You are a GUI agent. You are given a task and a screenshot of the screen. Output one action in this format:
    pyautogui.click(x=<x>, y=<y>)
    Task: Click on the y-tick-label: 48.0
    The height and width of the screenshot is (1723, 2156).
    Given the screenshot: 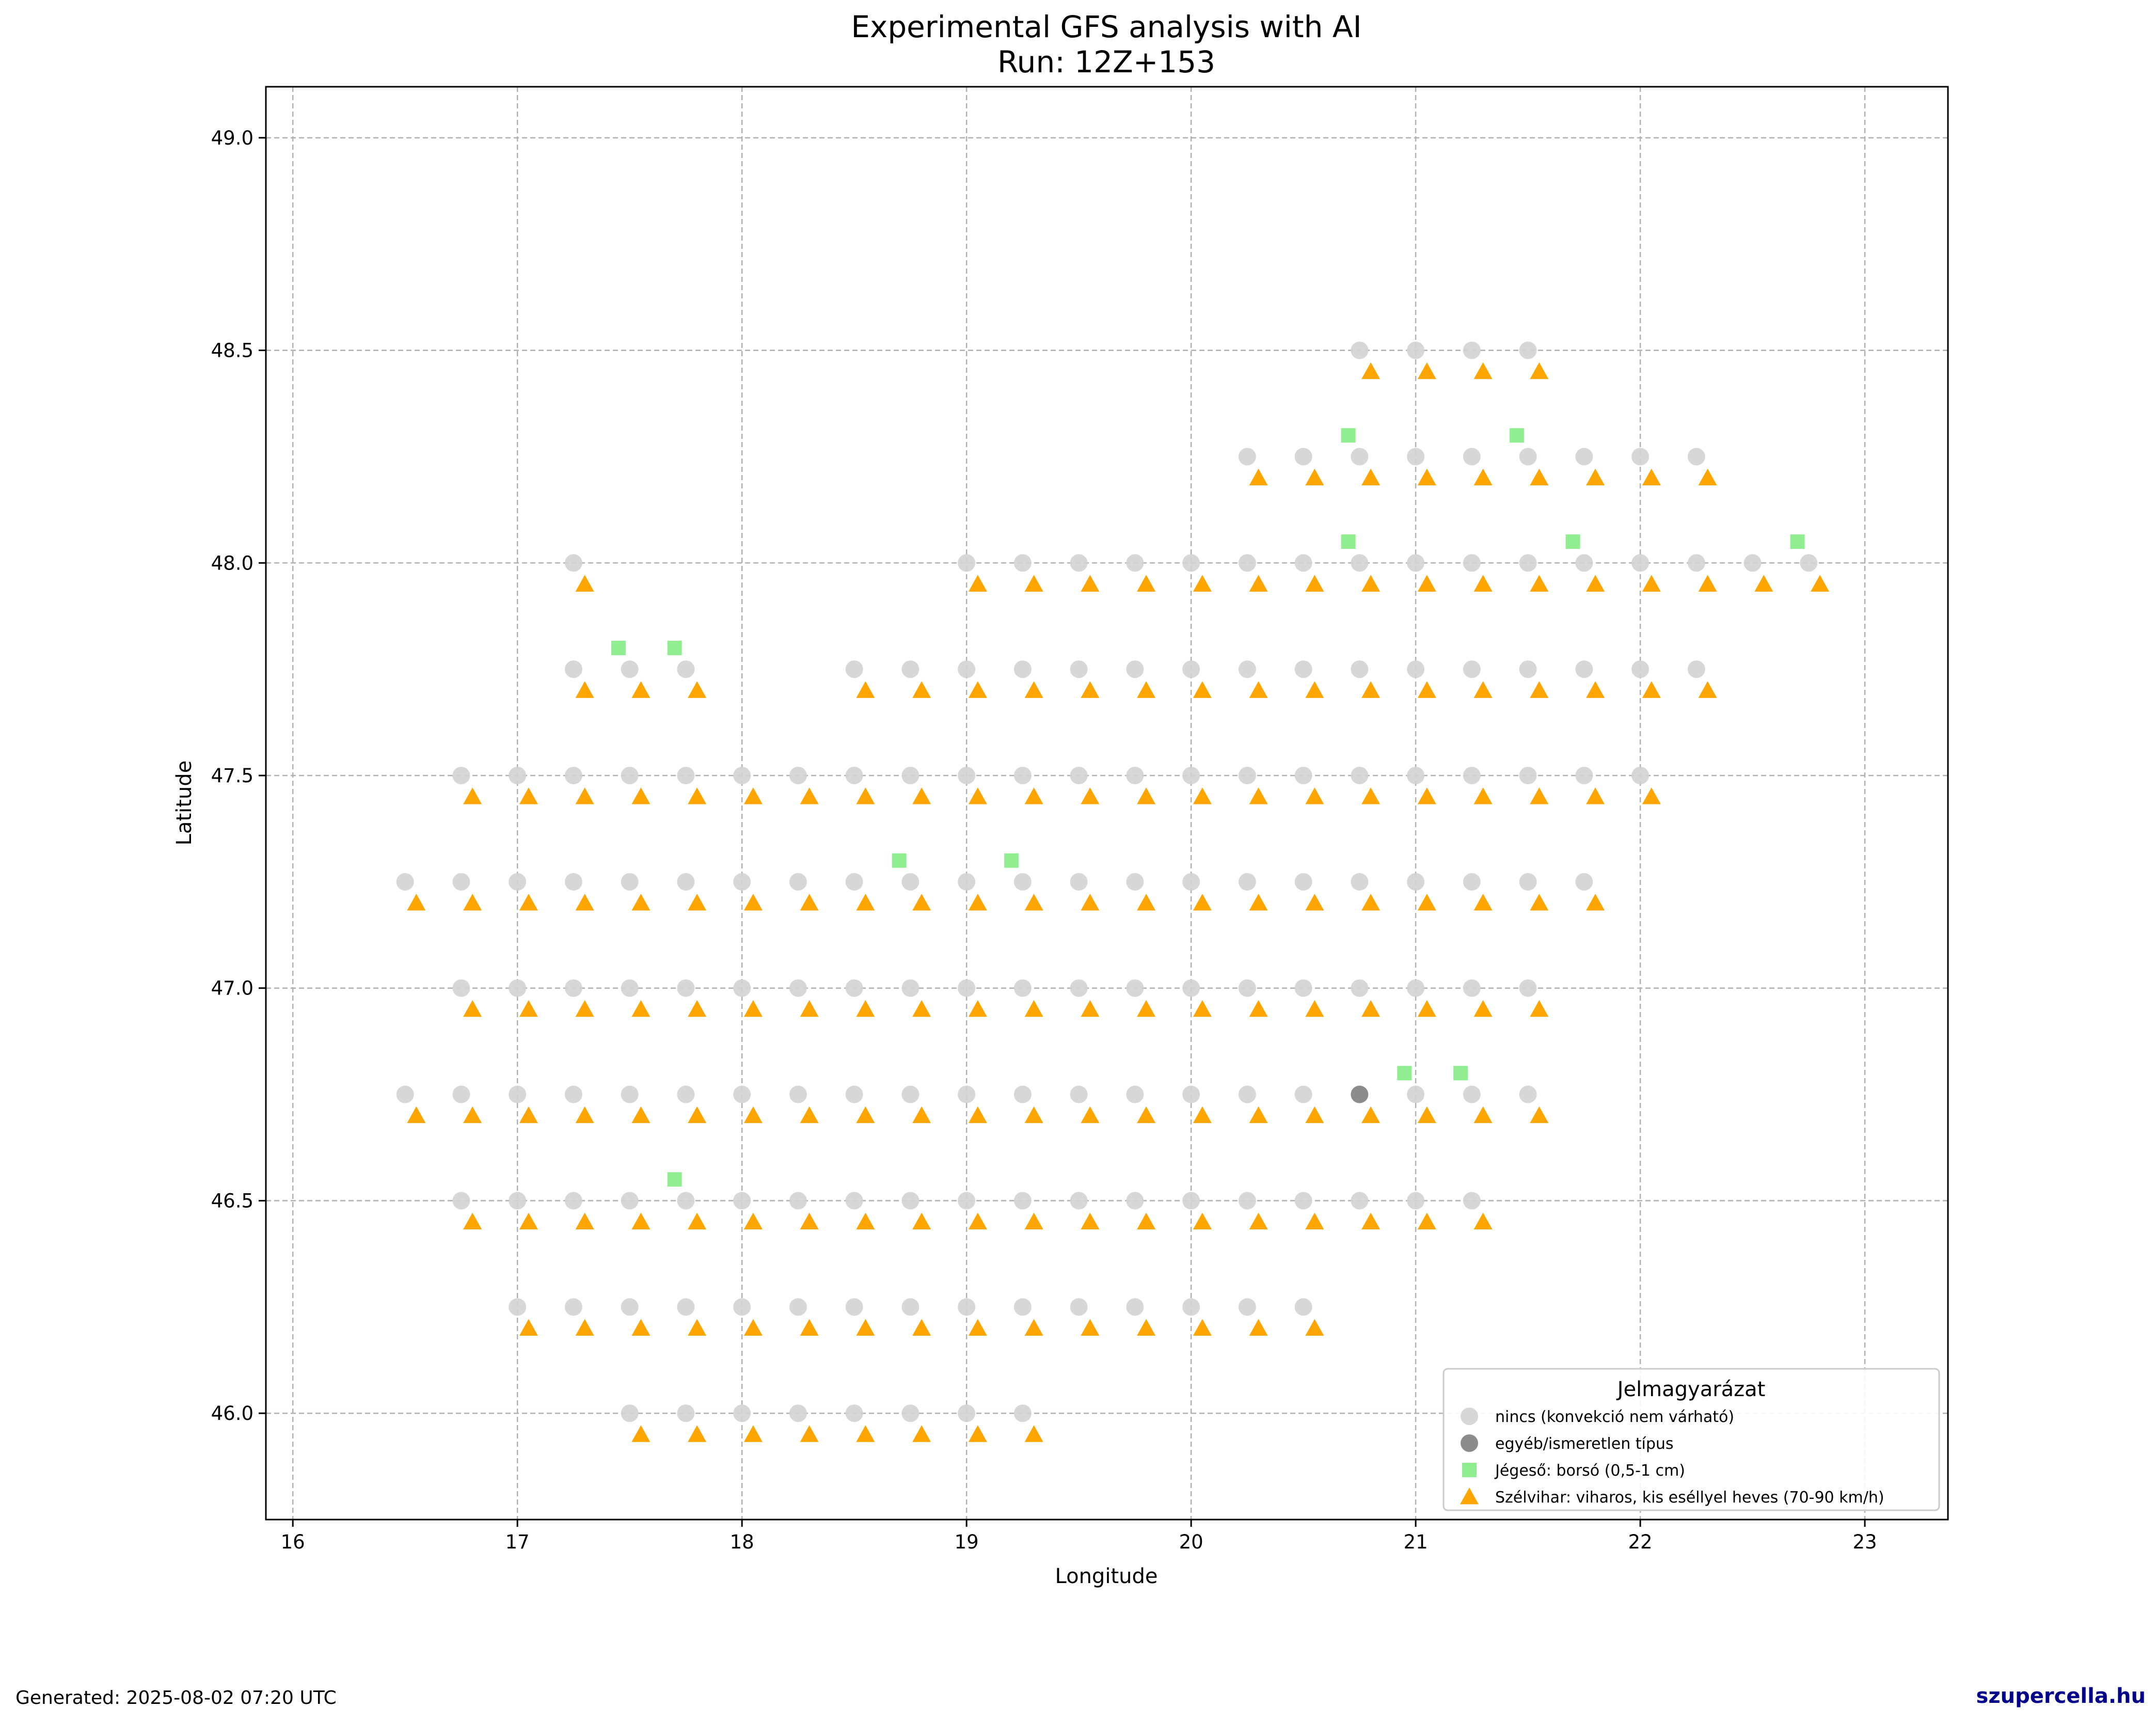 What is the action you would take?
    pyautogui.click(x=232, y=563)
    